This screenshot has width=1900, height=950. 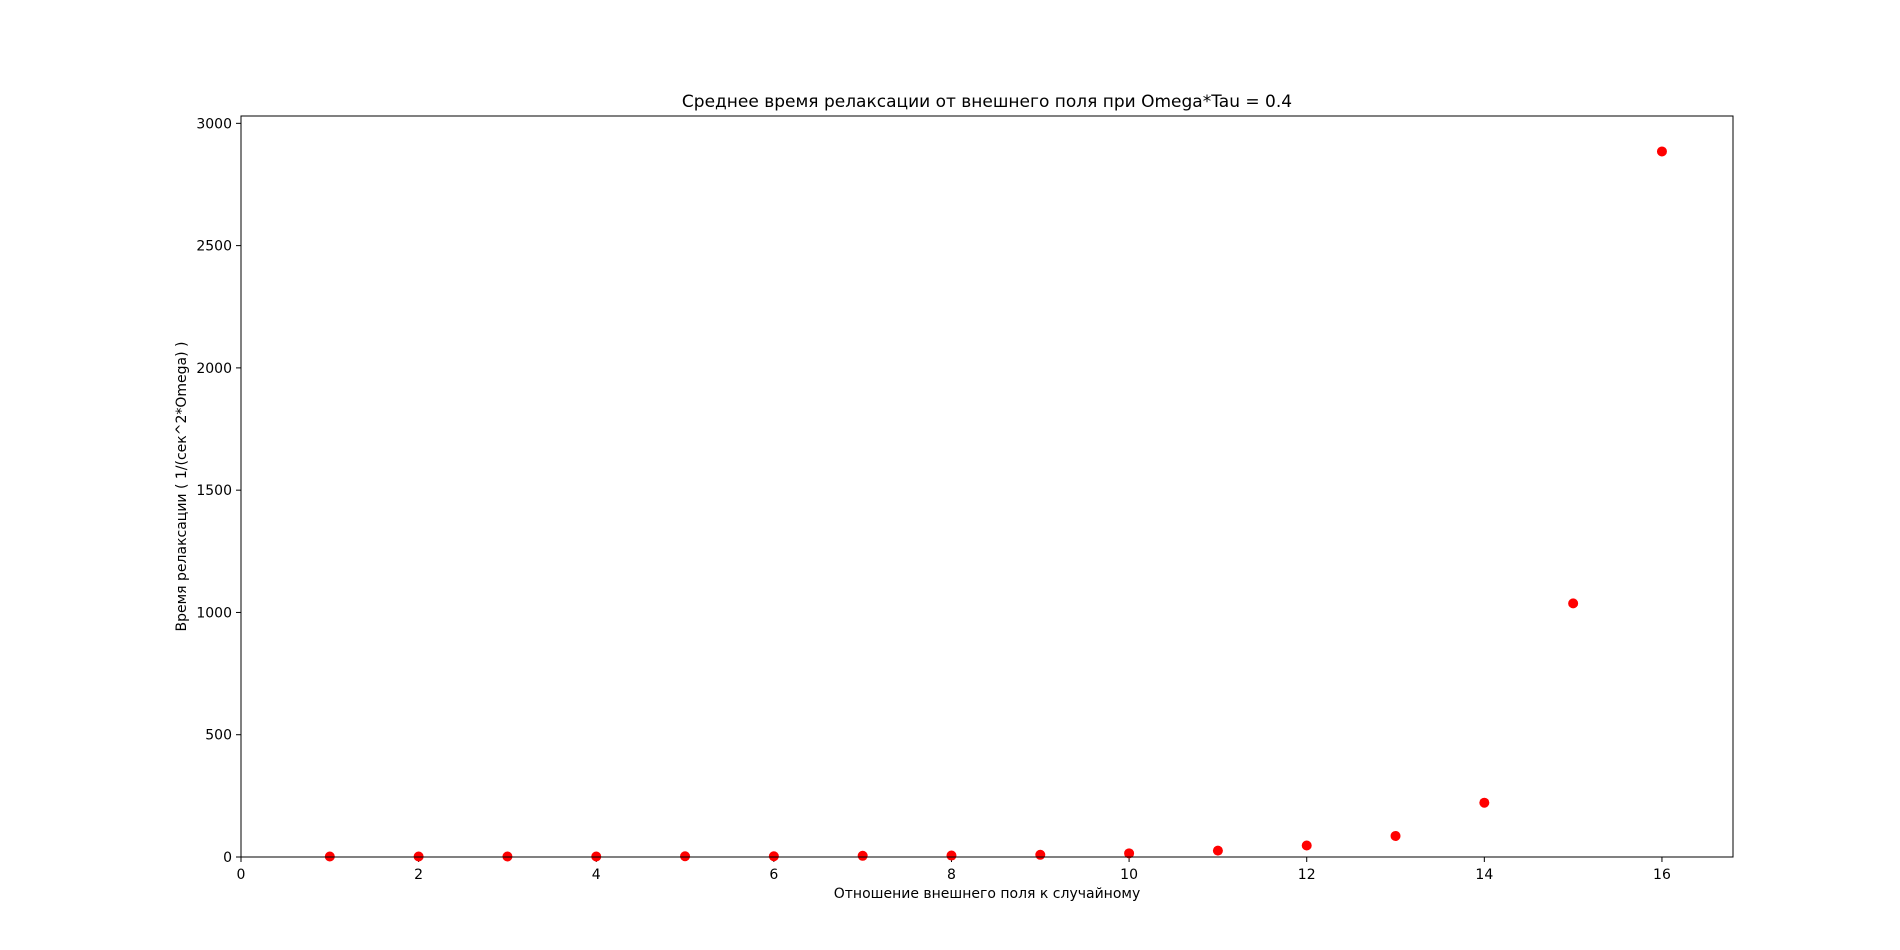 What do you see at coordinates (214, 491) in the screenshot?
I see `y-tick-label: 1500` at bounding box center [214, 491].